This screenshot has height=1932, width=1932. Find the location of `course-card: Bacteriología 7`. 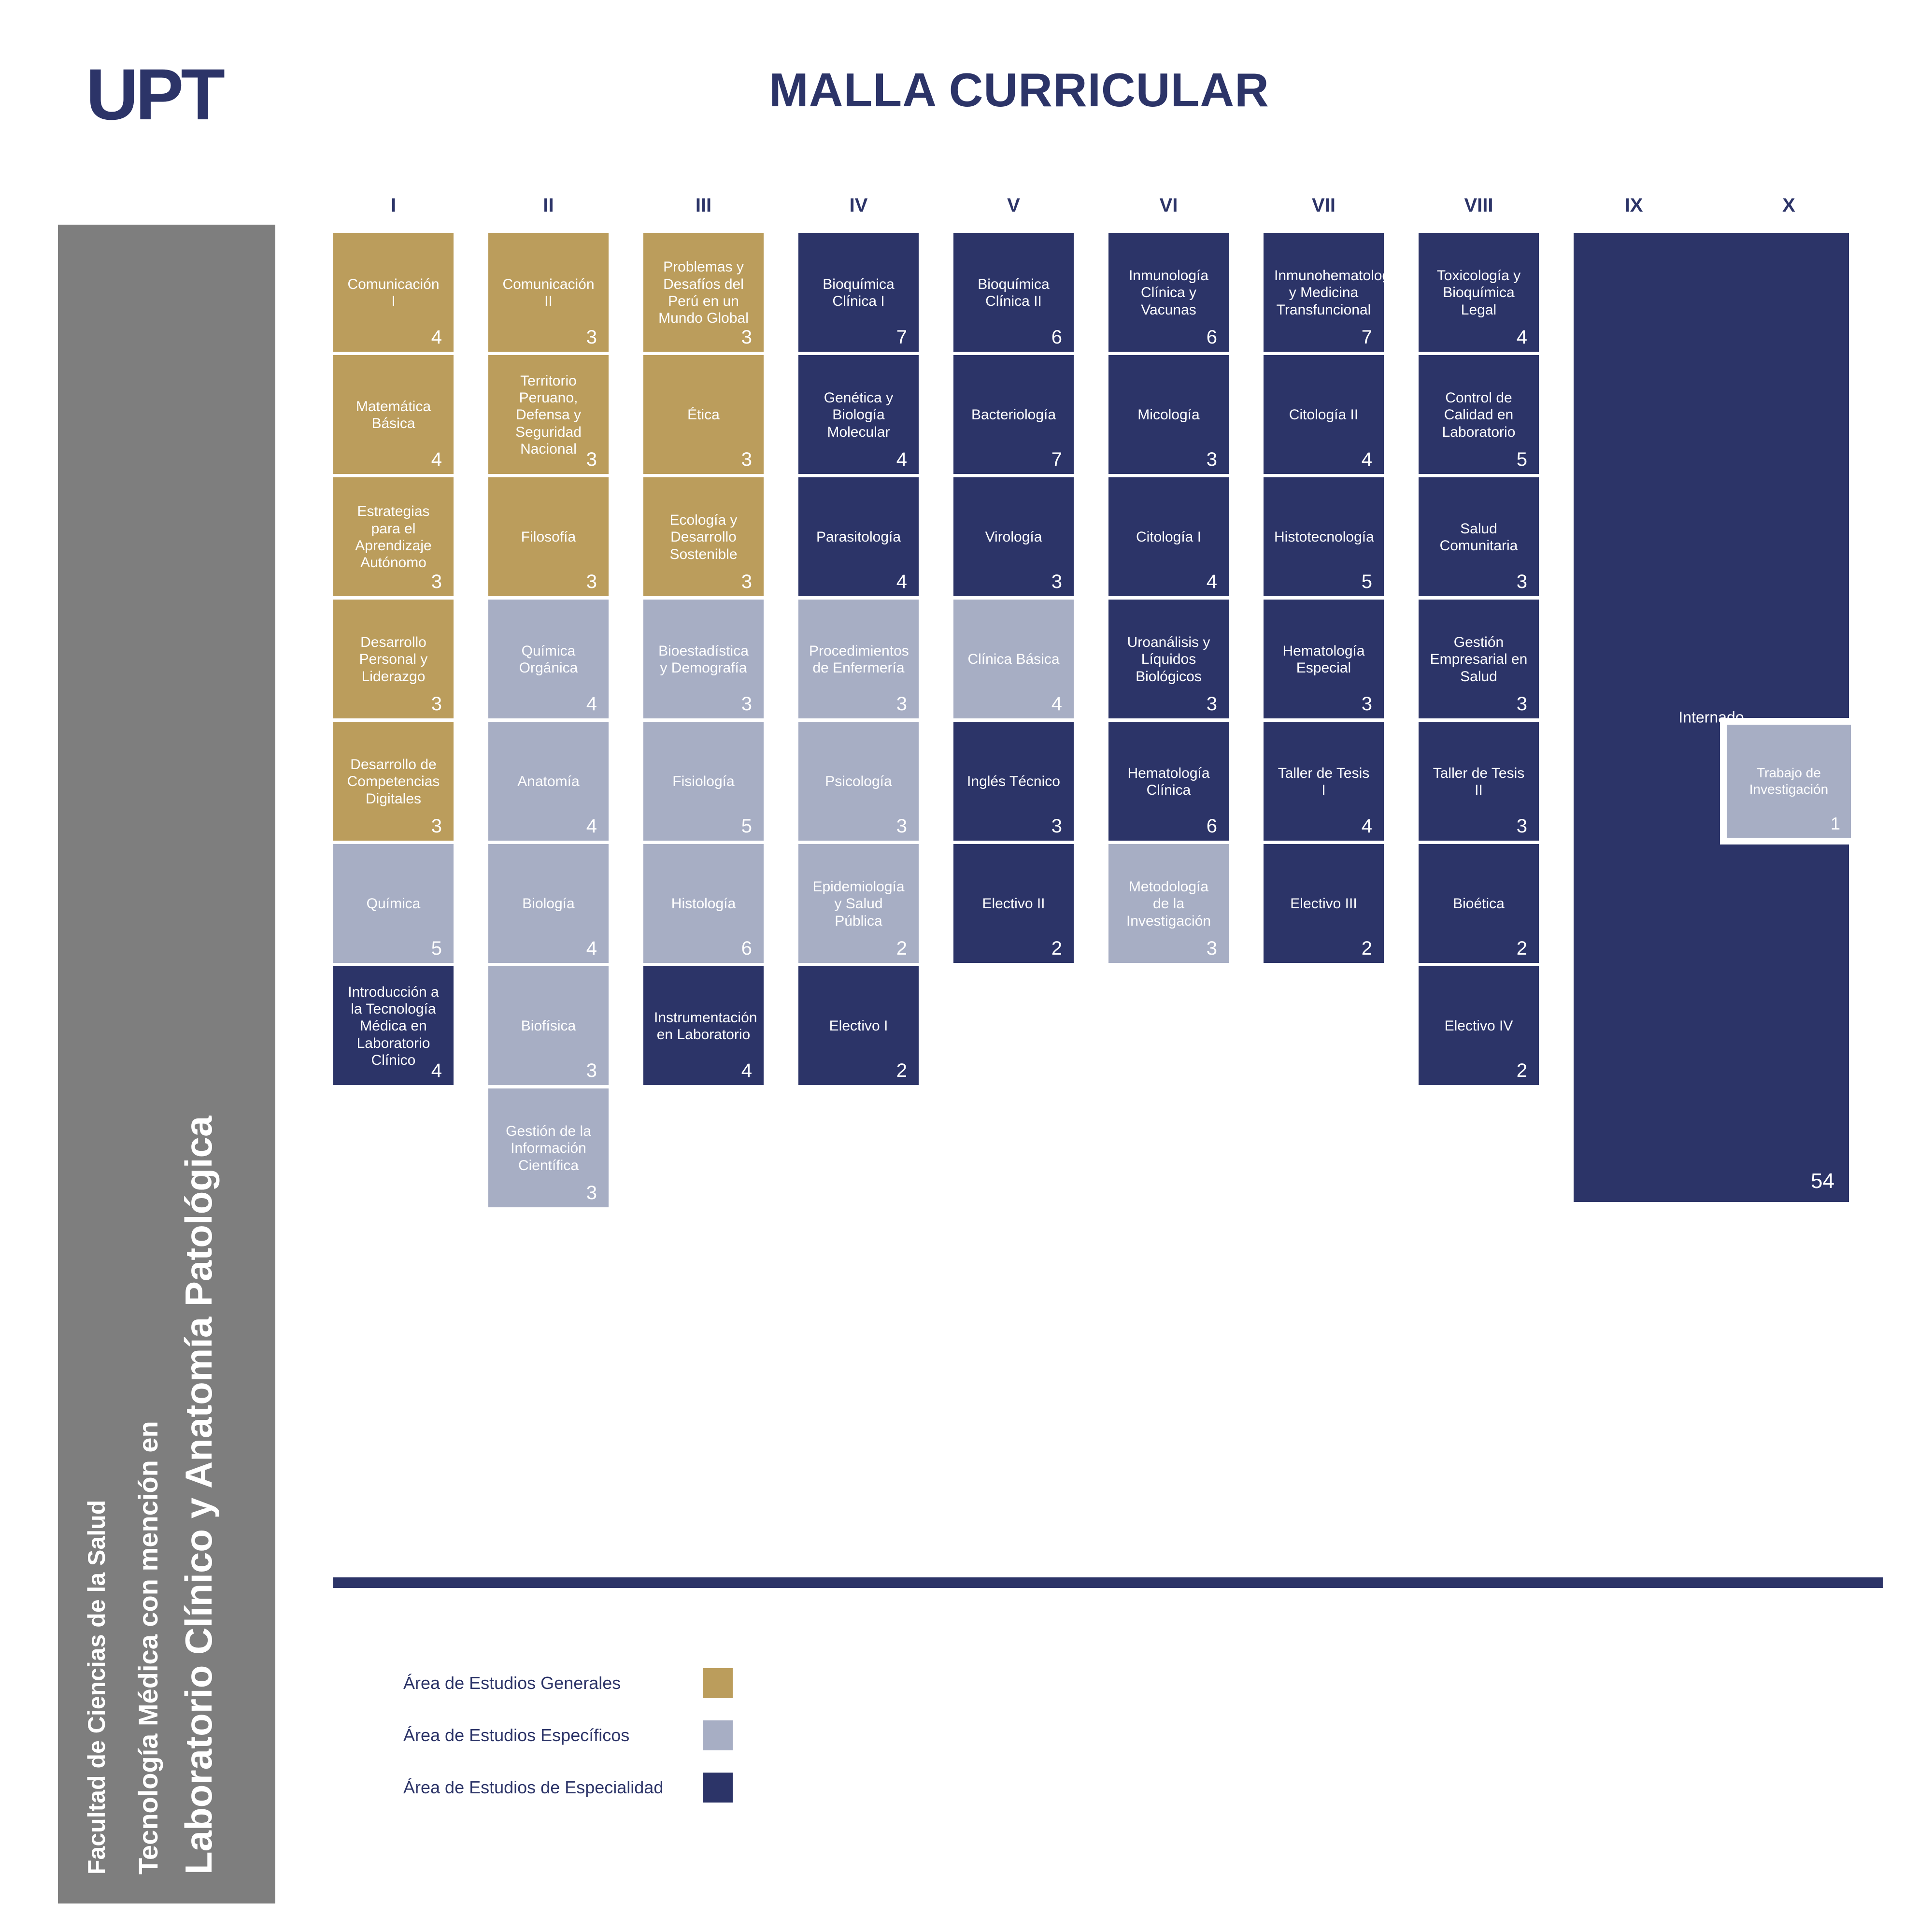

course-card: Bacteriología 7 is located at coordinates (1013, 415).